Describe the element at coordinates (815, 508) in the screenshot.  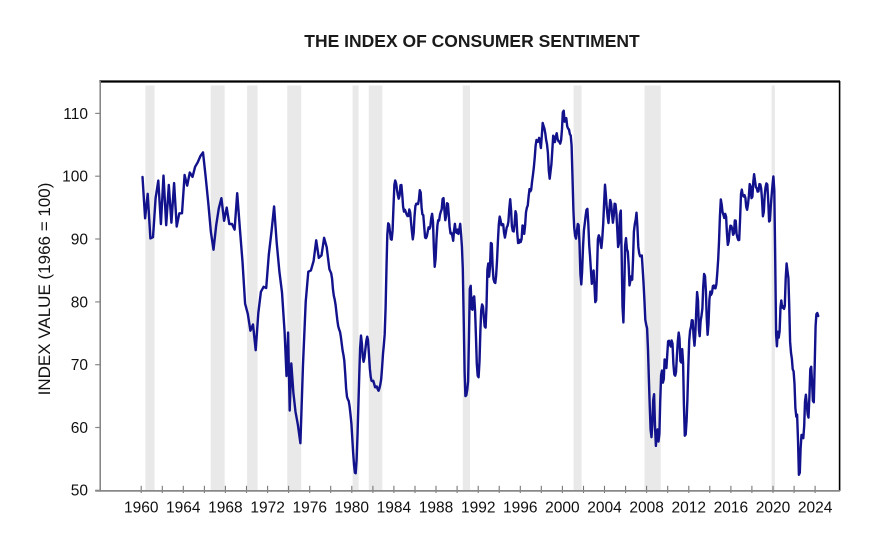
I see `svg-text: 2024` at that location.